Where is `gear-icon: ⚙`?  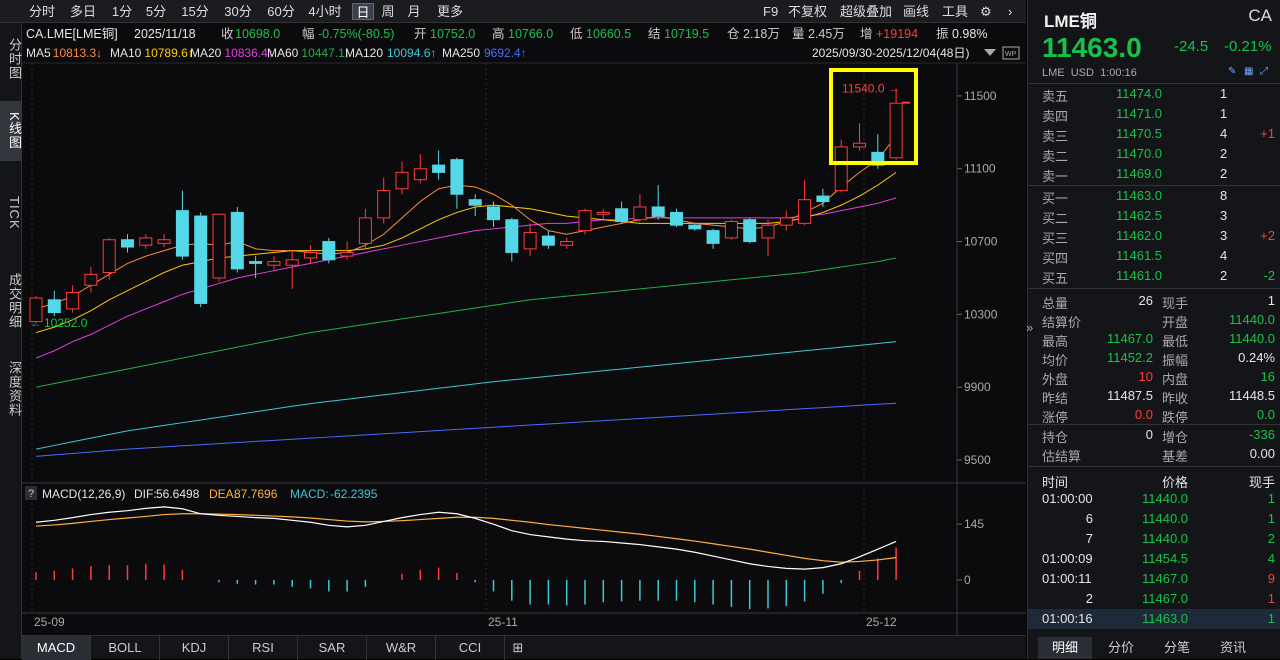
gear-icon: ⚙ is located at coordinates (986, 11).